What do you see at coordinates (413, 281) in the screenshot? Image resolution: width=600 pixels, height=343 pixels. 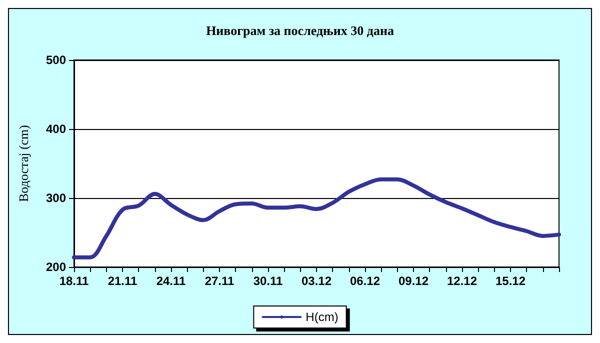 I see `x-tick-label: 09.12` at bounding box center [413, 281].